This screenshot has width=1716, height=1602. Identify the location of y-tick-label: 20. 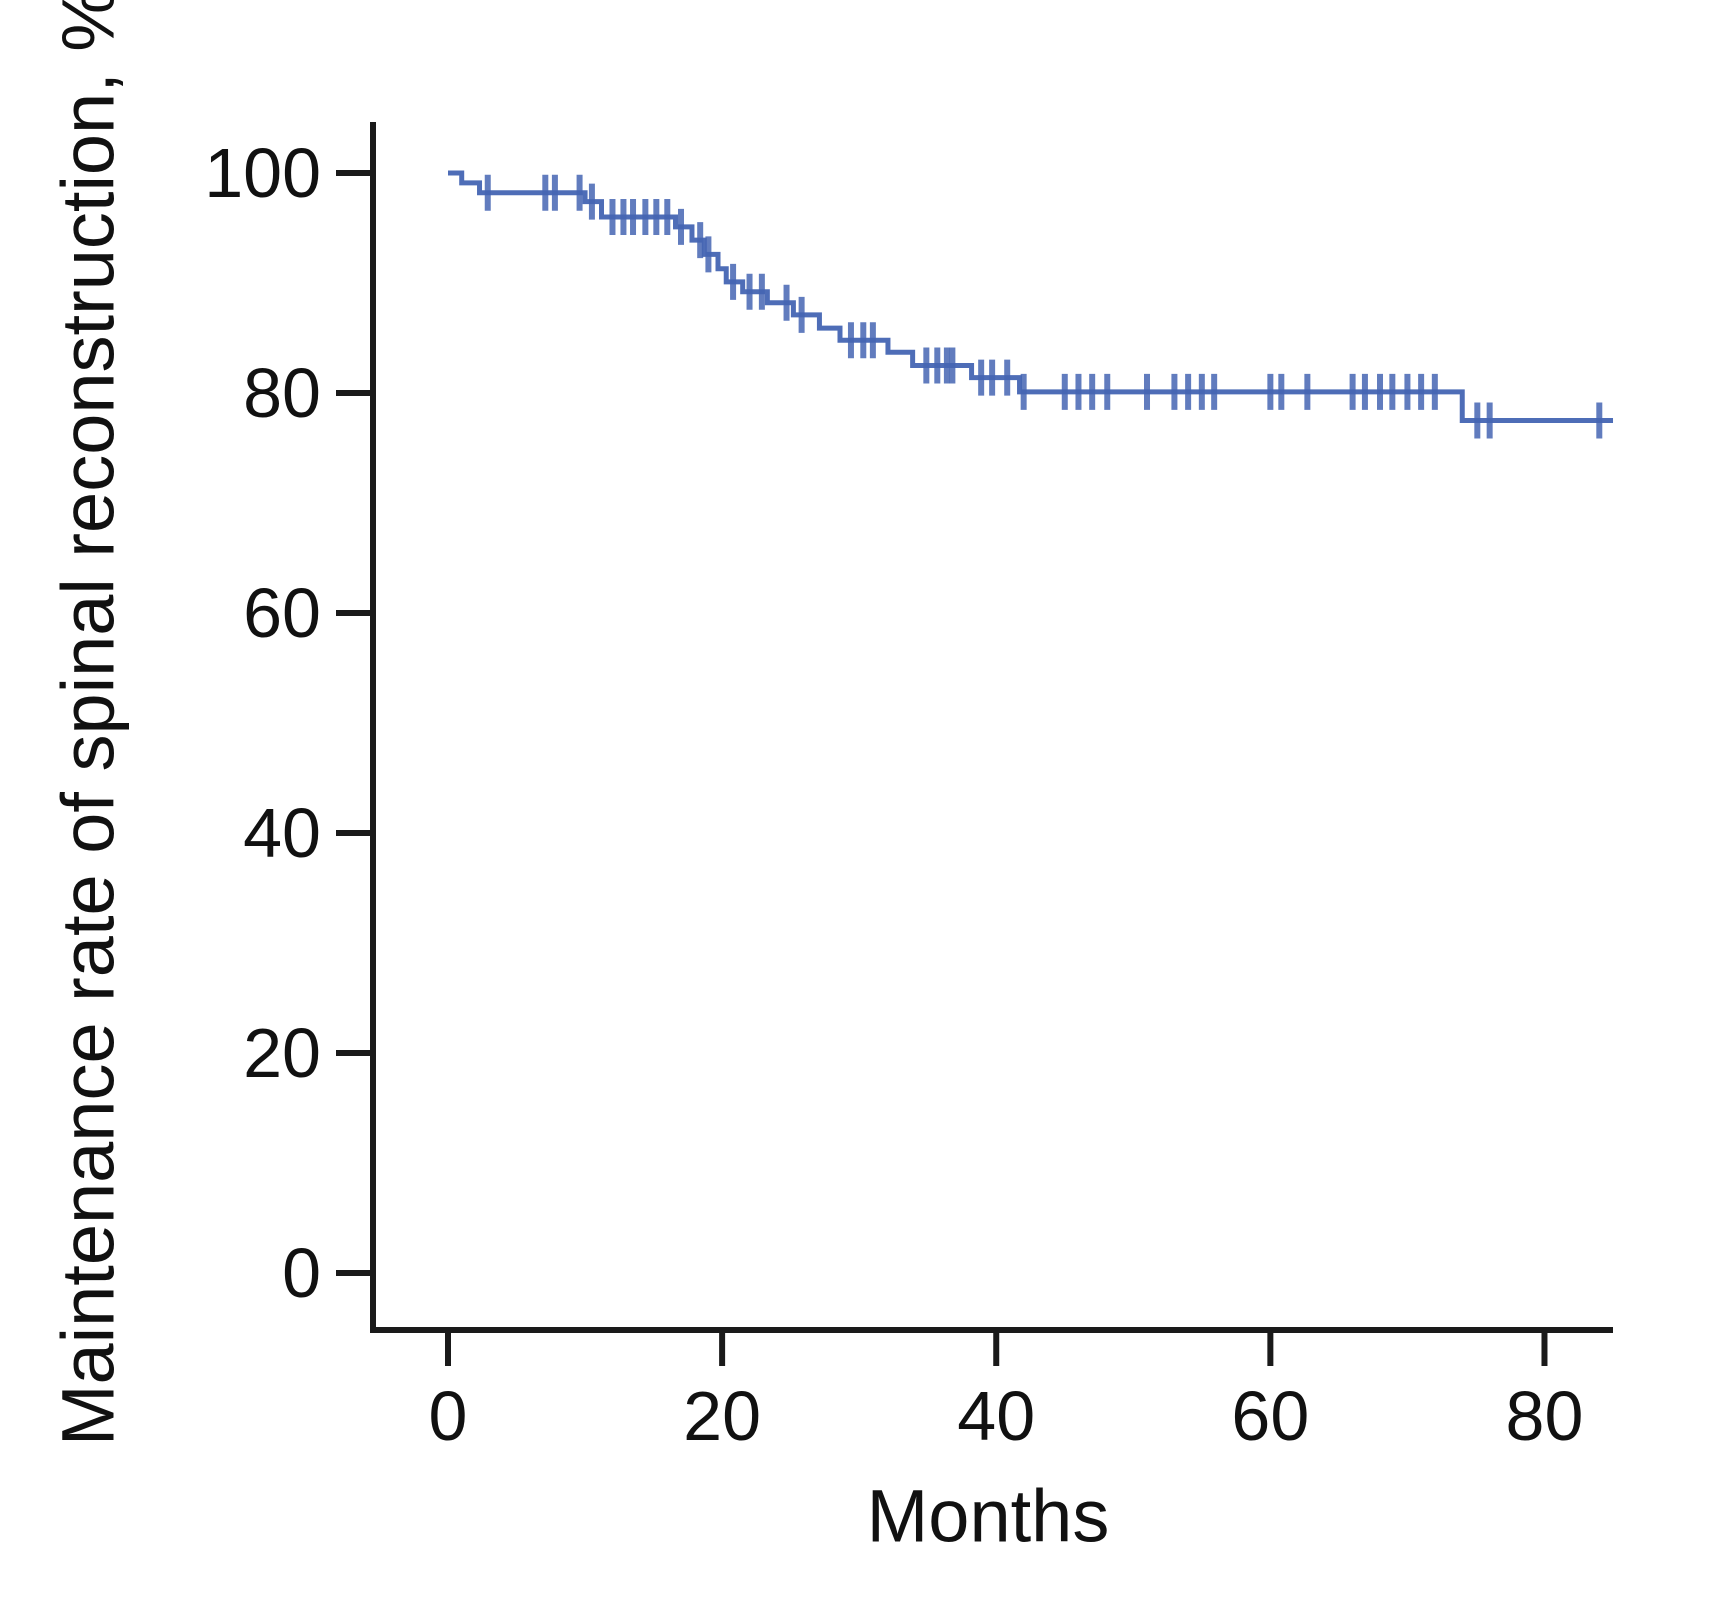
(282, 1053).